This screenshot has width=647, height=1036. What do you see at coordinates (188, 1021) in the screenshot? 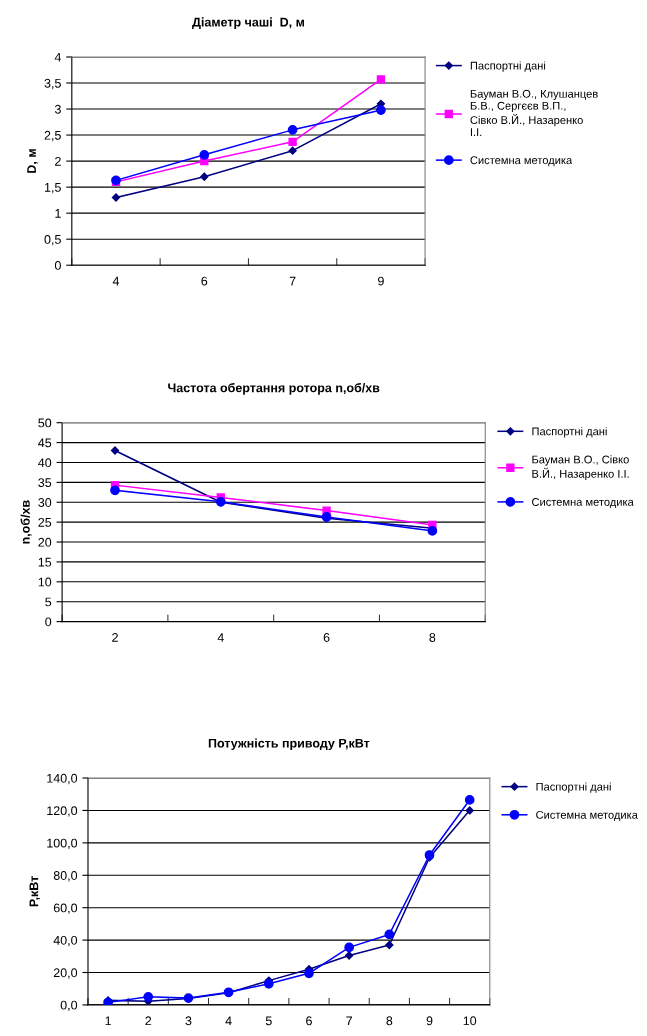
I see `x-tick-label: 3` at bounding box center [188, 1021].